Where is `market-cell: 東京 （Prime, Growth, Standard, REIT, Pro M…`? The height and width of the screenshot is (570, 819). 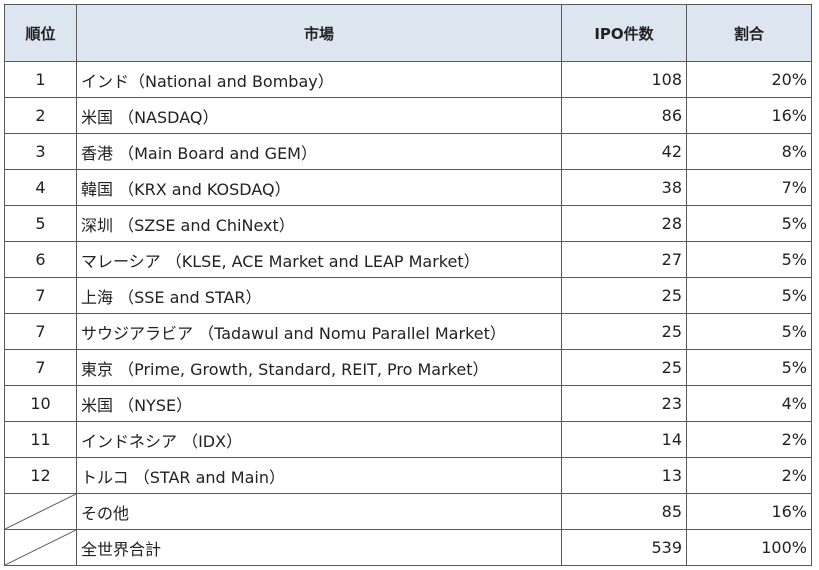
market-cell: 東京 （Prime, Growth, Standard, REIT, Pro M… is located at coordinates (319, 367).